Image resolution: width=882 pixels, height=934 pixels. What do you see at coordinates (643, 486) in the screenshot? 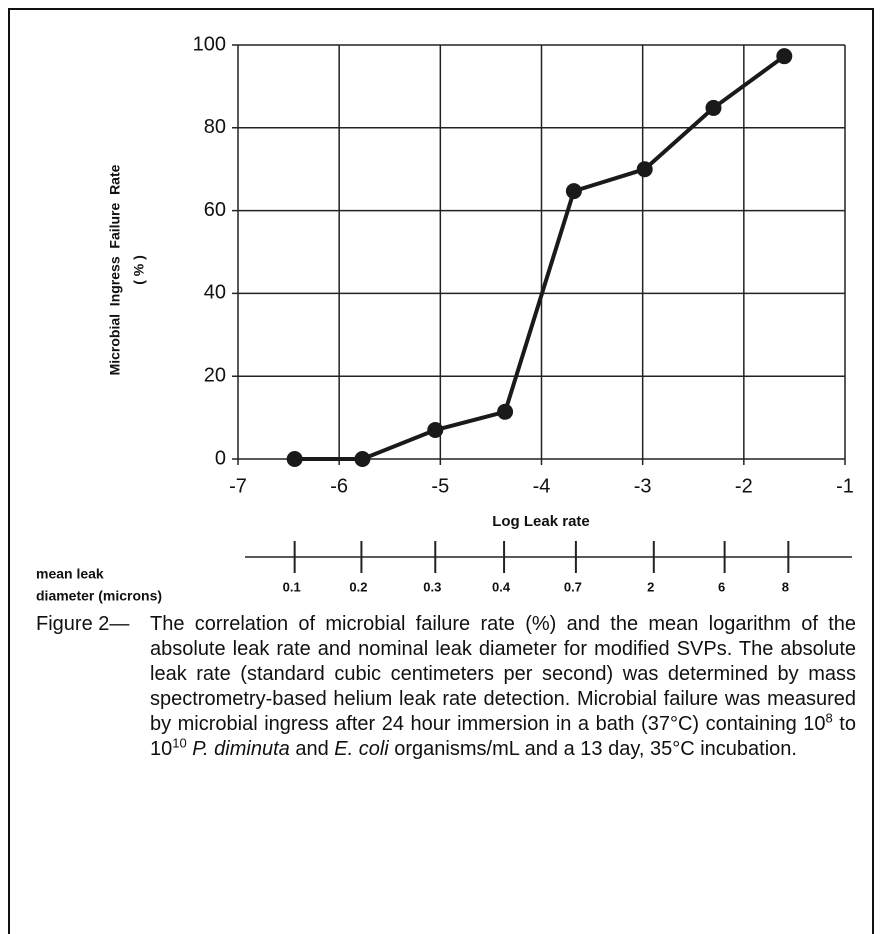
I see `x-tick-label: -3` at bounding box center [643, 486].